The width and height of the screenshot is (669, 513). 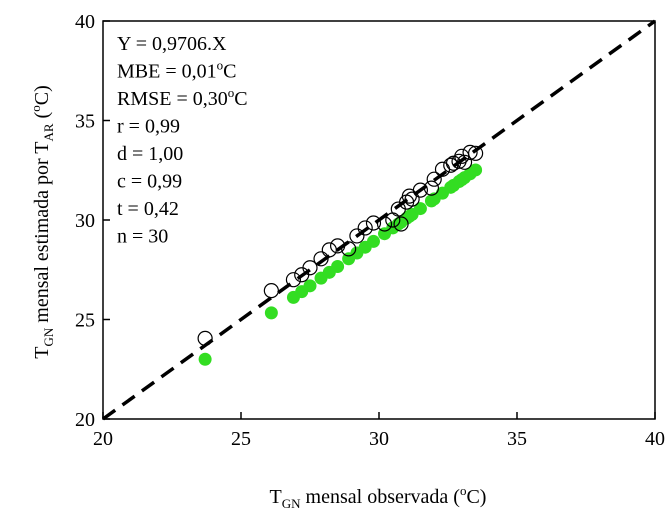 What do you see at coordinates (85, 321) in the screenshot?
I see `y-tick-label: 25` at bounding box center [85, 321].